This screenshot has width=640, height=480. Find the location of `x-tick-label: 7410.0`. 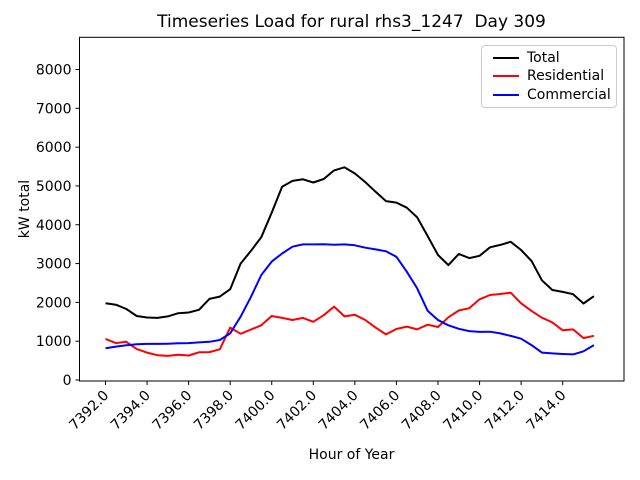

x-tick-label: 7410.0 is located at coordinates (463, 411).